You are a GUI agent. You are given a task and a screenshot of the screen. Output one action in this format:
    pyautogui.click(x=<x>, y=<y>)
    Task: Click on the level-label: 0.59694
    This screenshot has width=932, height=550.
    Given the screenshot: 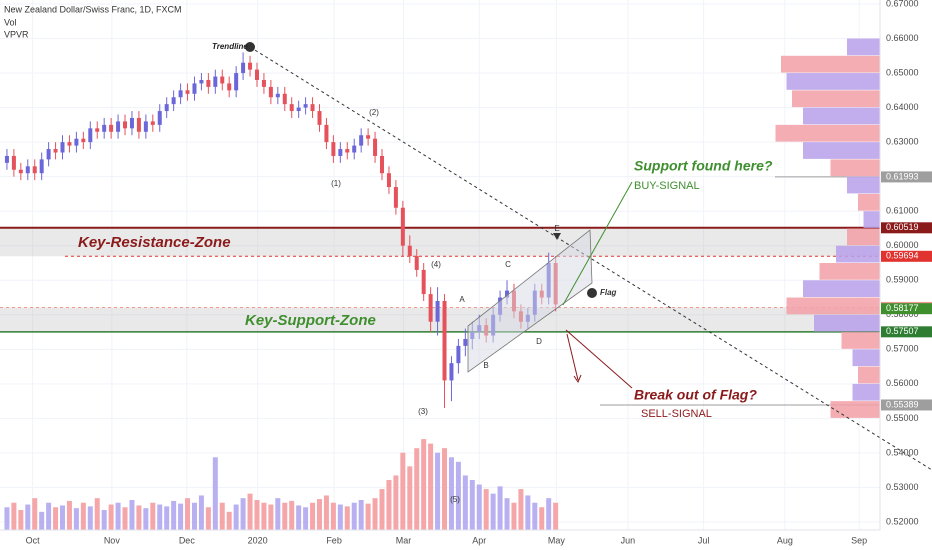 What is the action you would take?
    pyautogui.click(x=902, y=256)
    